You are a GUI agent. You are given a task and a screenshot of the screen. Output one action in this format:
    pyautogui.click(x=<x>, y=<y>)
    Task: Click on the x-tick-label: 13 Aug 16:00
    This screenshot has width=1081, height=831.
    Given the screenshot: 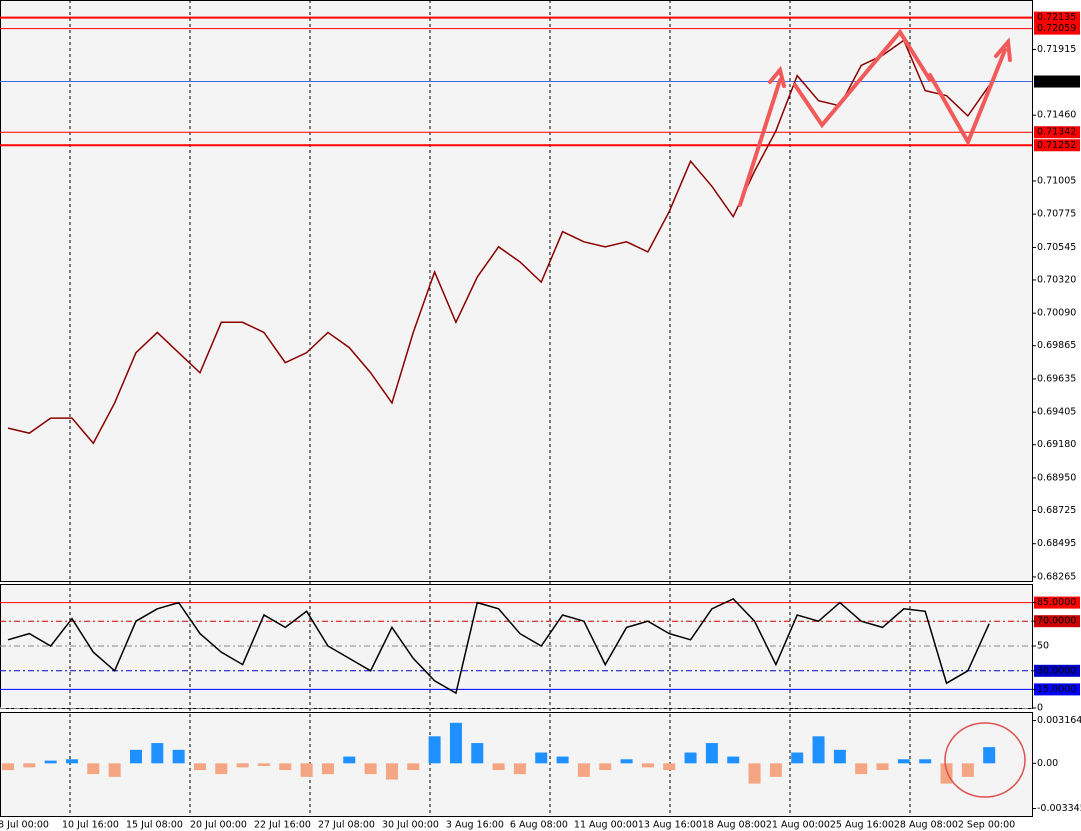 What is the action you would take?
    pyautogui.click(x=670, y=825)
    